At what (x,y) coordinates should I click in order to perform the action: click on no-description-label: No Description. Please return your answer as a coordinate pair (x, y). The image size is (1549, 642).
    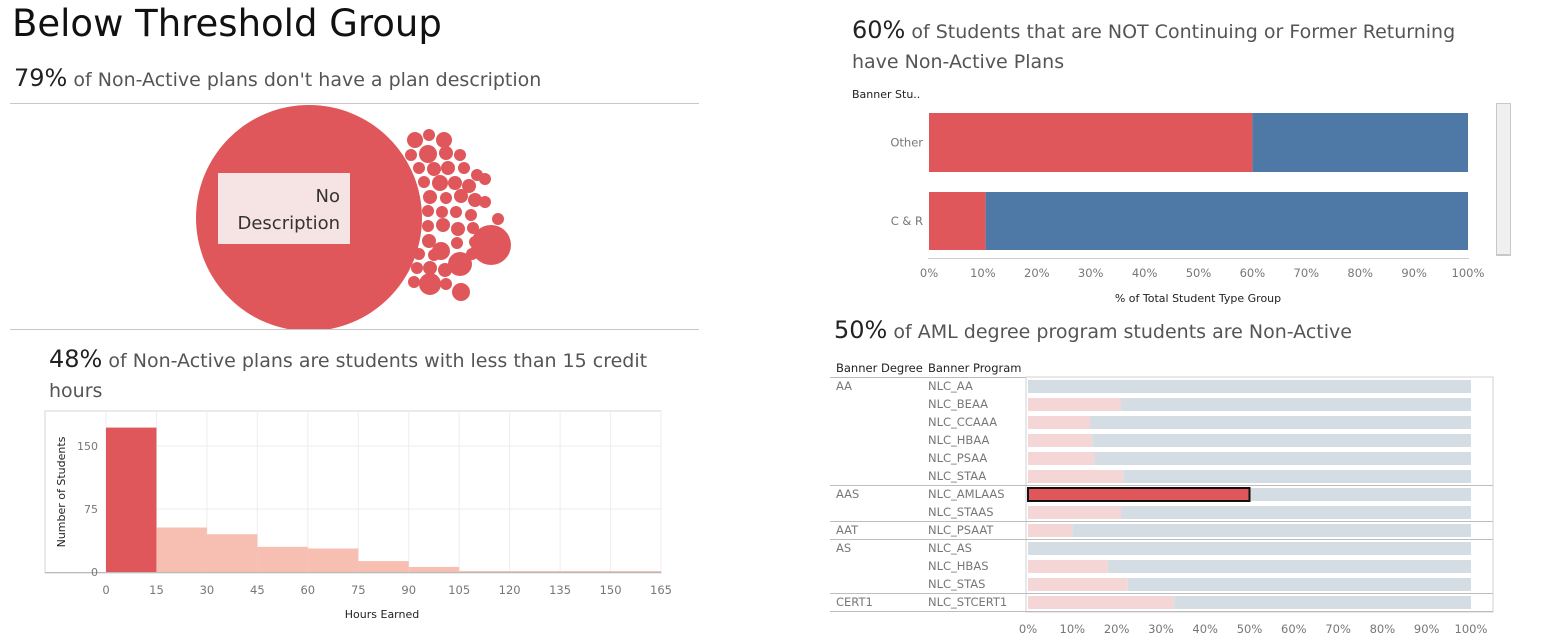
    Looking at the image, I should click on (284, 208).